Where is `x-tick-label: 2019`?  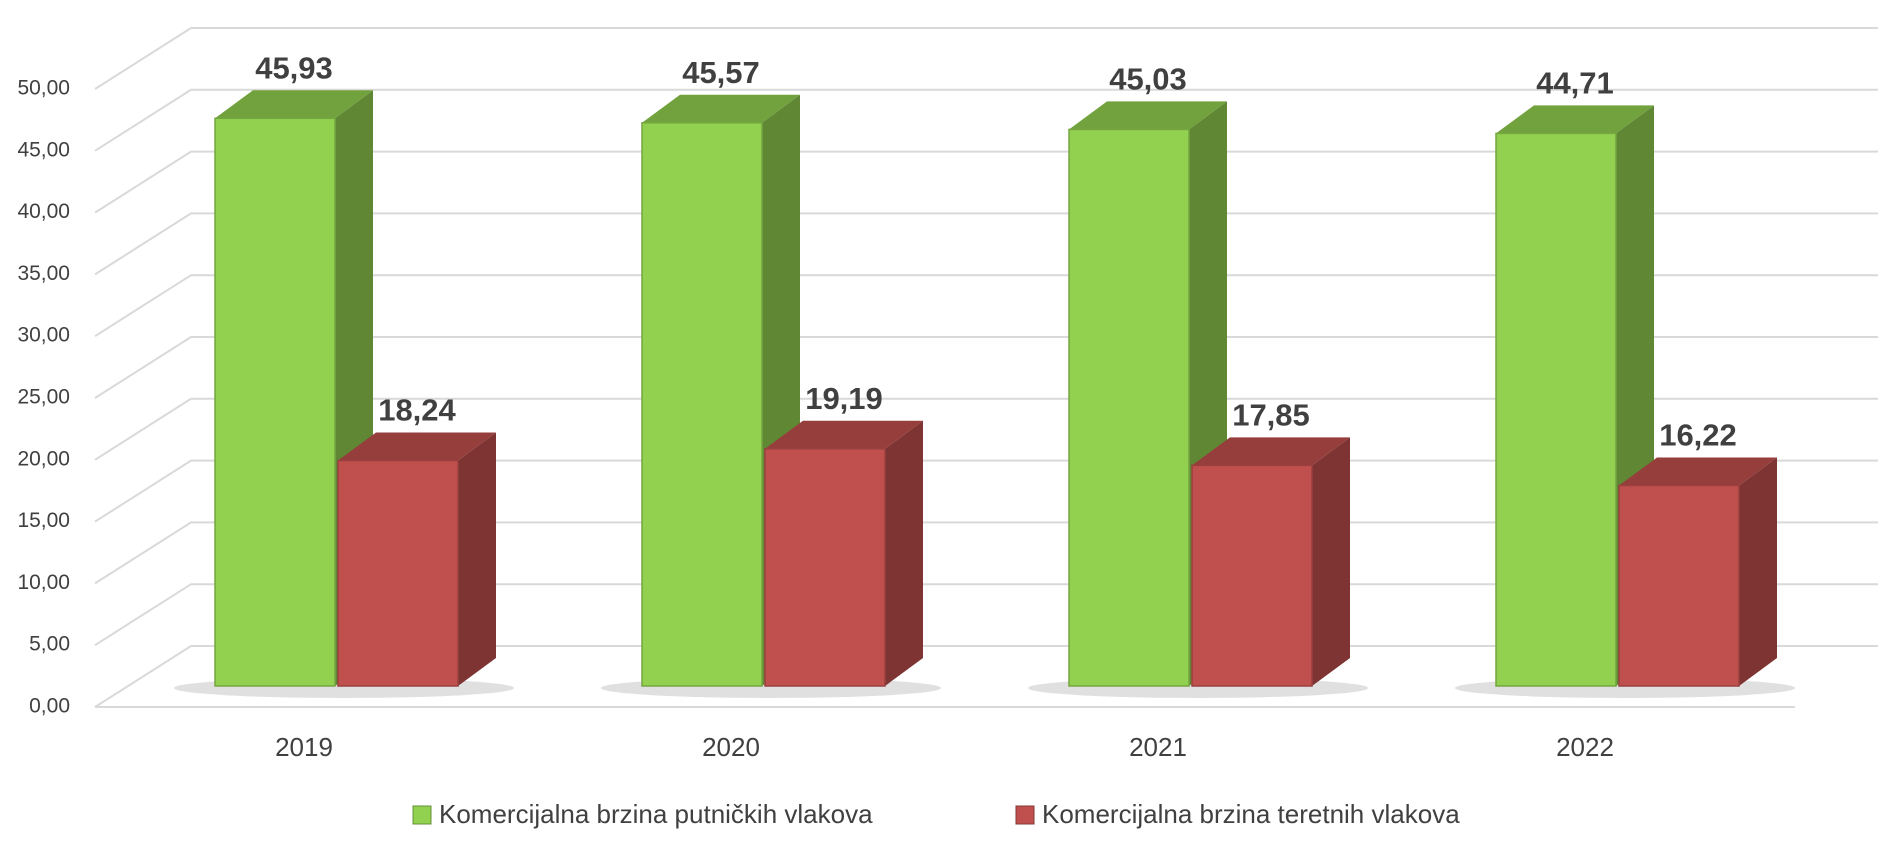
x-tick-label: 2019 is located at coordinates (304, 747).